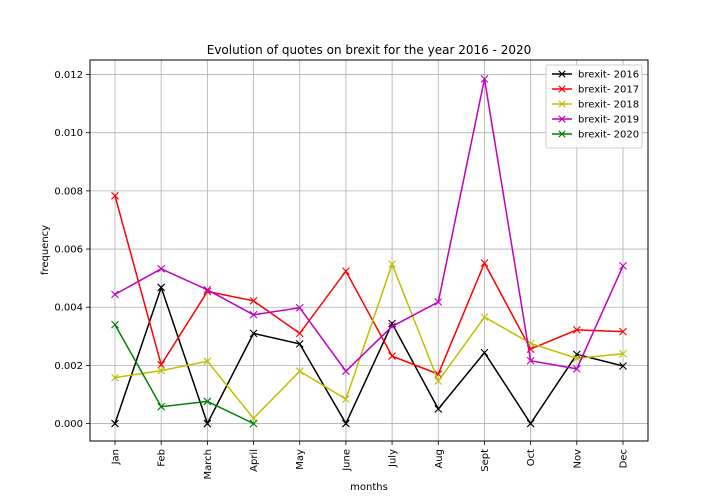 Image resolution: width=720 pixels, height=504 pixels. Describe the element at coordinates (68, 424) in the screenshot. I see `y-tick-label: 0.000` at that location.